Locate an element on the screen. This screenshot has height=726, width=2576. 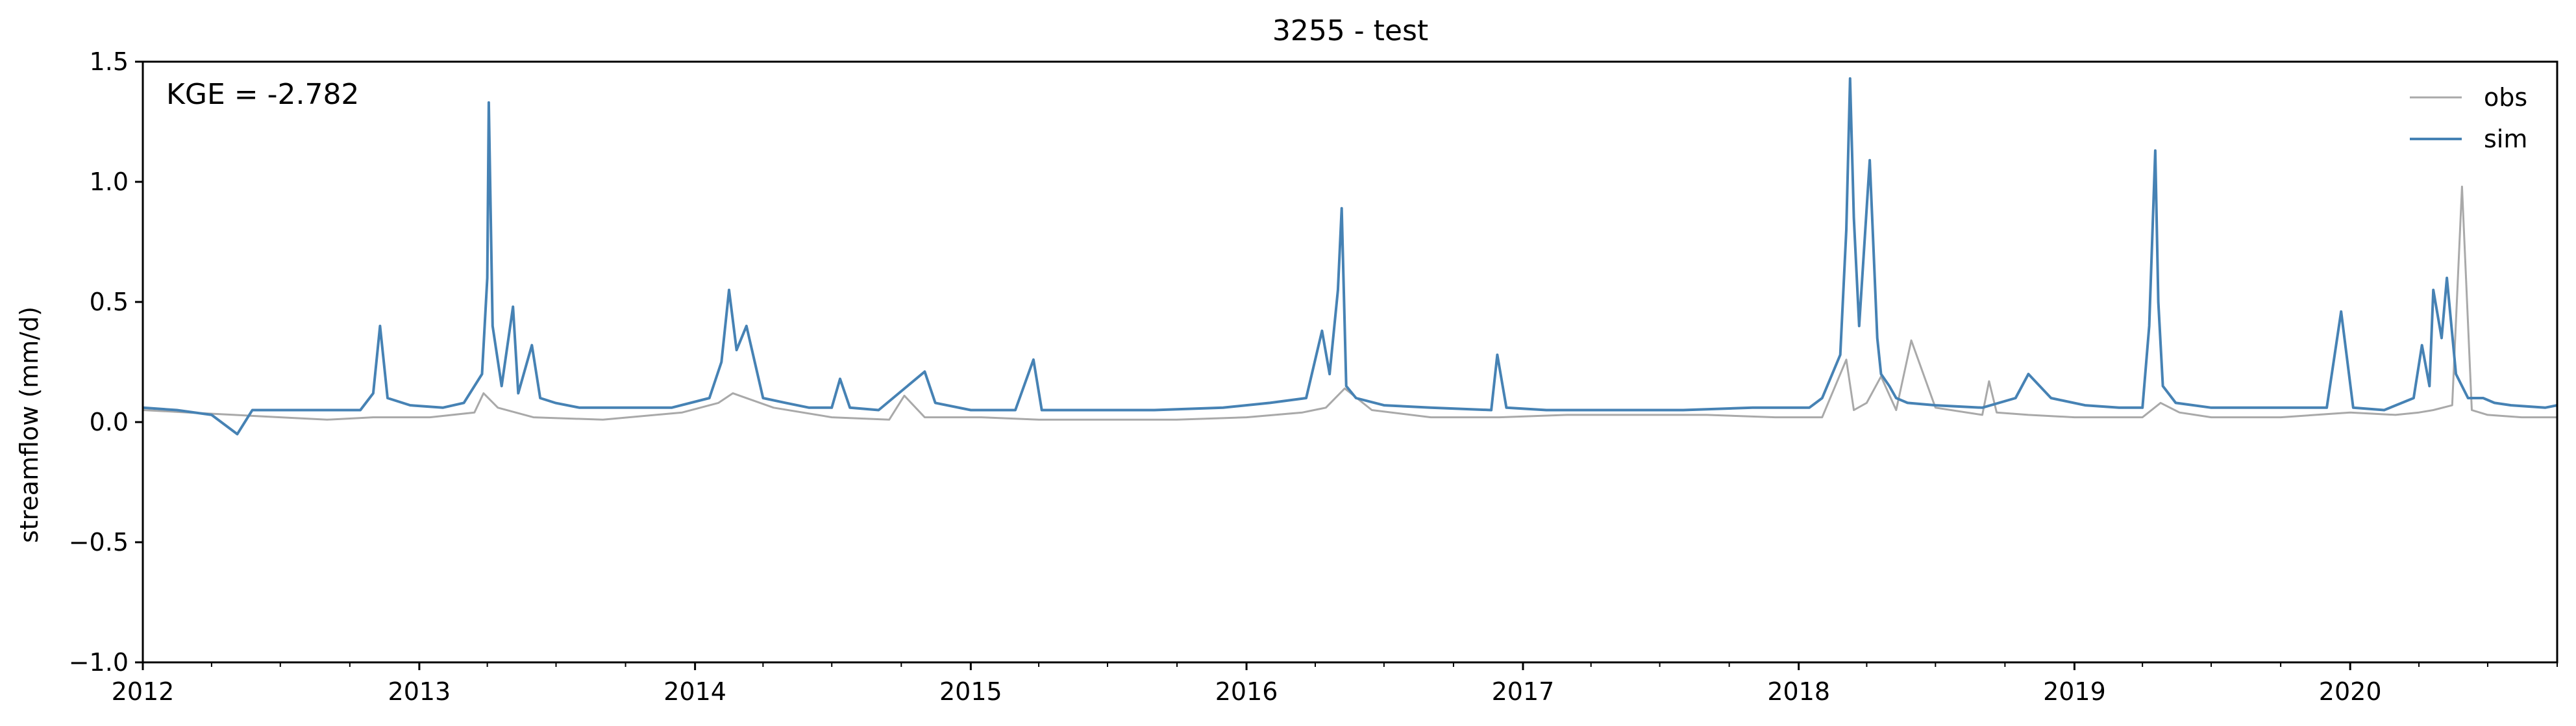
y-tick-label: 0.0 is located at coordinates (109, 422).